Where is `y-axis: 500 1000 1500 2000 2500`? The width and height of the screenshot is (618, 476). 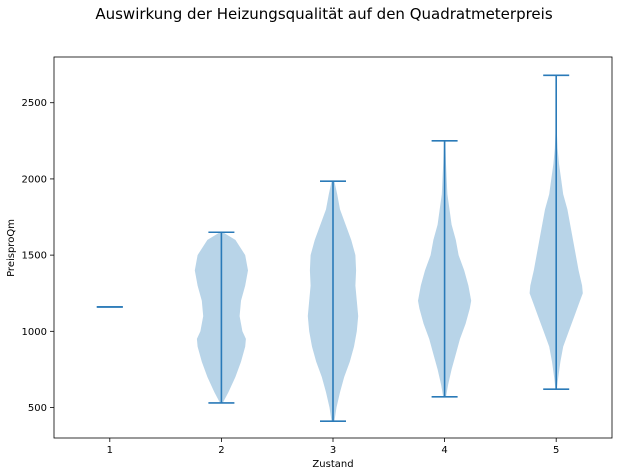
y-axis: 500 1000 1500 2000 2500 is located at coordinates (38, 256).